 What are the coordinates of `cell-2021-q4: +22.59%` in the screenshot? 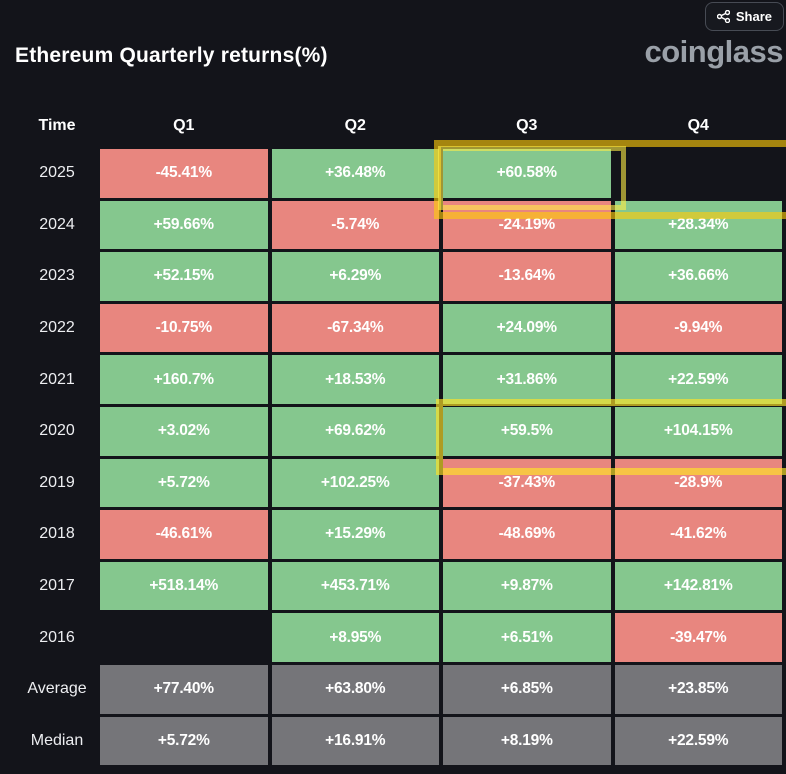 It's located at (698, 379).